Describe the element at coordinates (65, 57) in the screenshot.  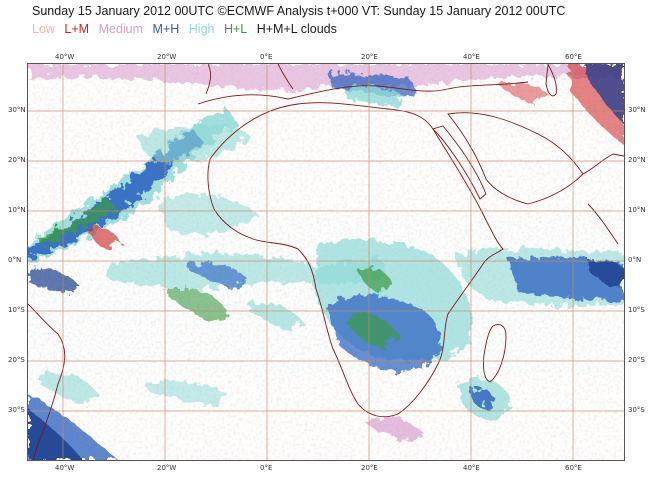
I see `lon-tick-label-top: 40°W` at that location.